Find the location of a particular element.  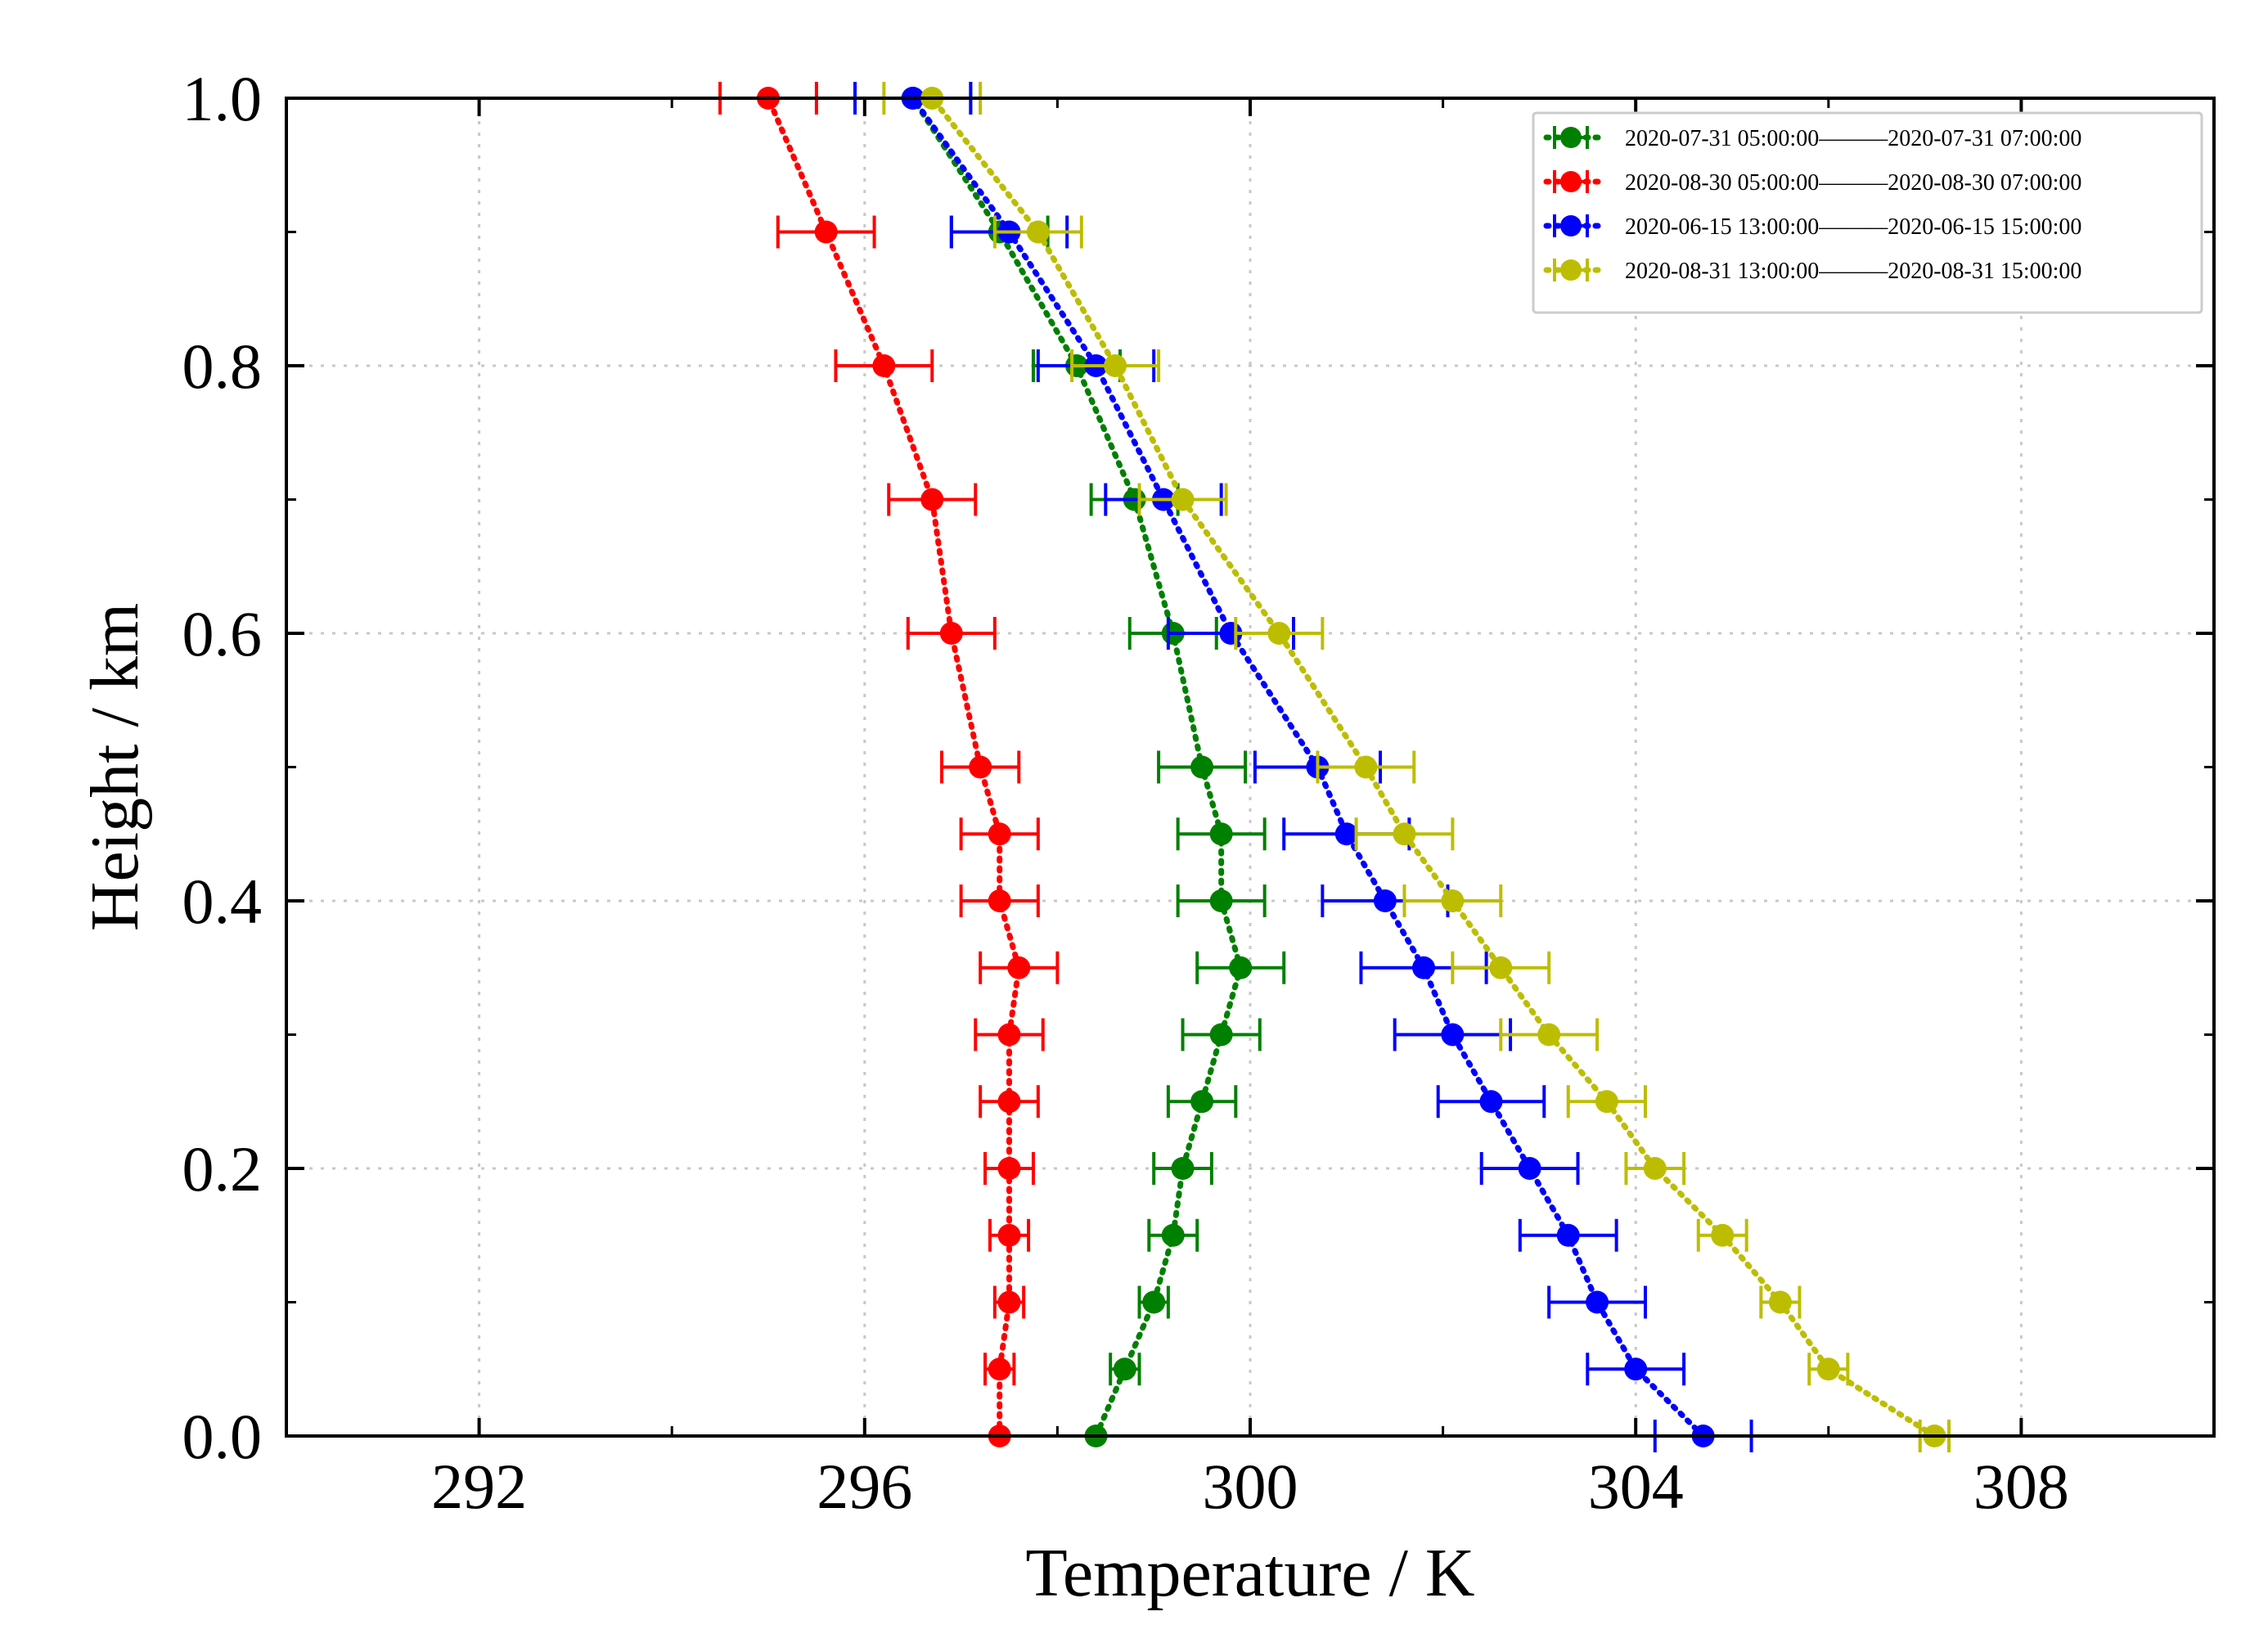

x-tick-label: 296 is located at coordinates (864, 1486).